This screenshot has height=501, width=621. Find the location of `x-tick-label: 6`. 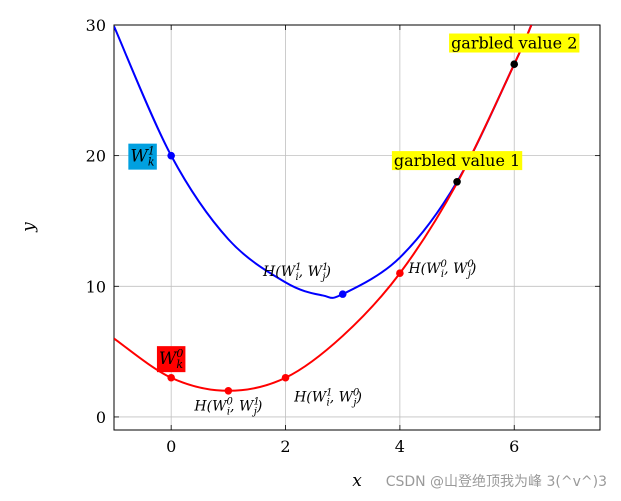

x-tick-label: 6 is located at coordinates (514, 446).